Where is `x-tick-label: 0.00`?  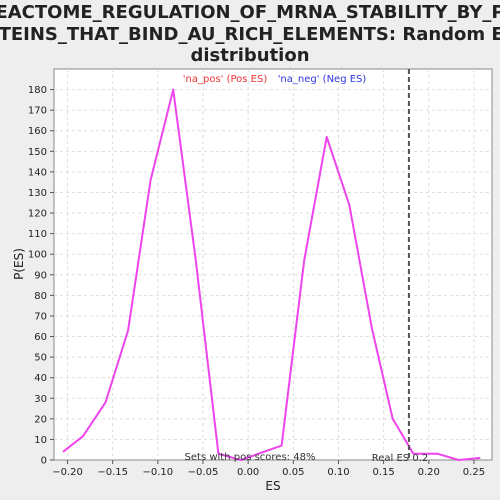 x-tick-label: 0.00 is located at coordinates (248, 472).